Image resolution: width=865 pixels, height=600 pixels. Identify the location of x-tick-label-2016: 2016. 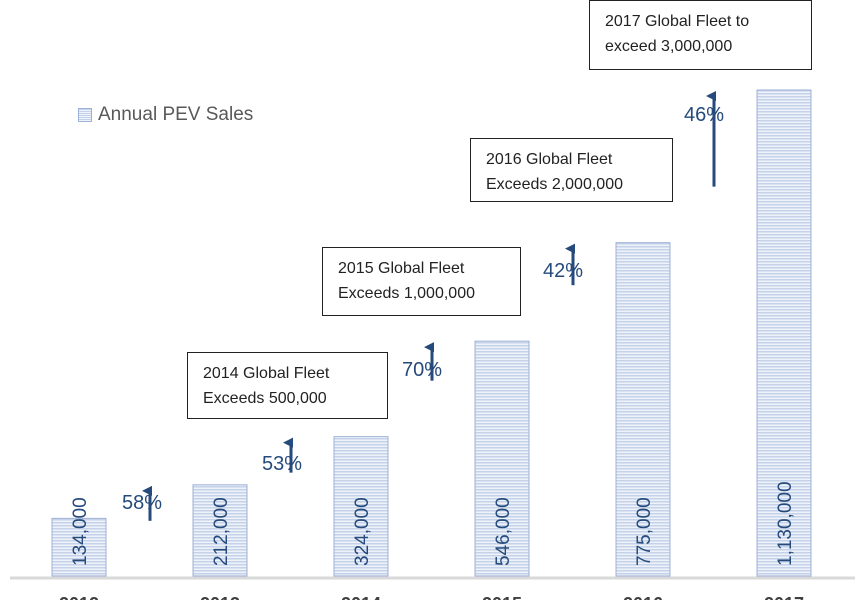
(643, 597).